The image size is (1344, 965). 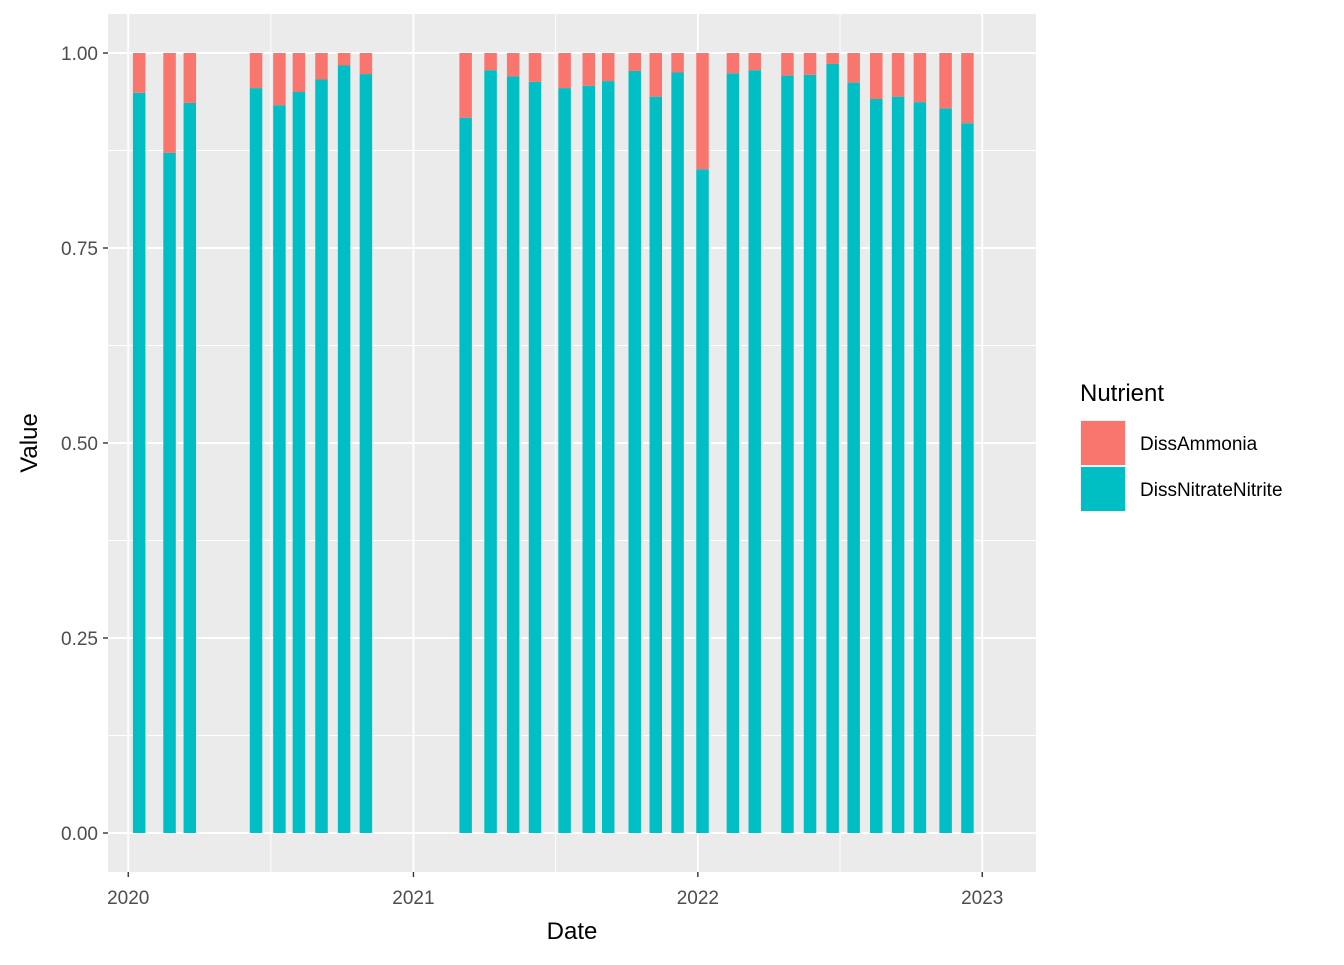 I want to click on x-axis-title: Date, so click(x=572, y=931).